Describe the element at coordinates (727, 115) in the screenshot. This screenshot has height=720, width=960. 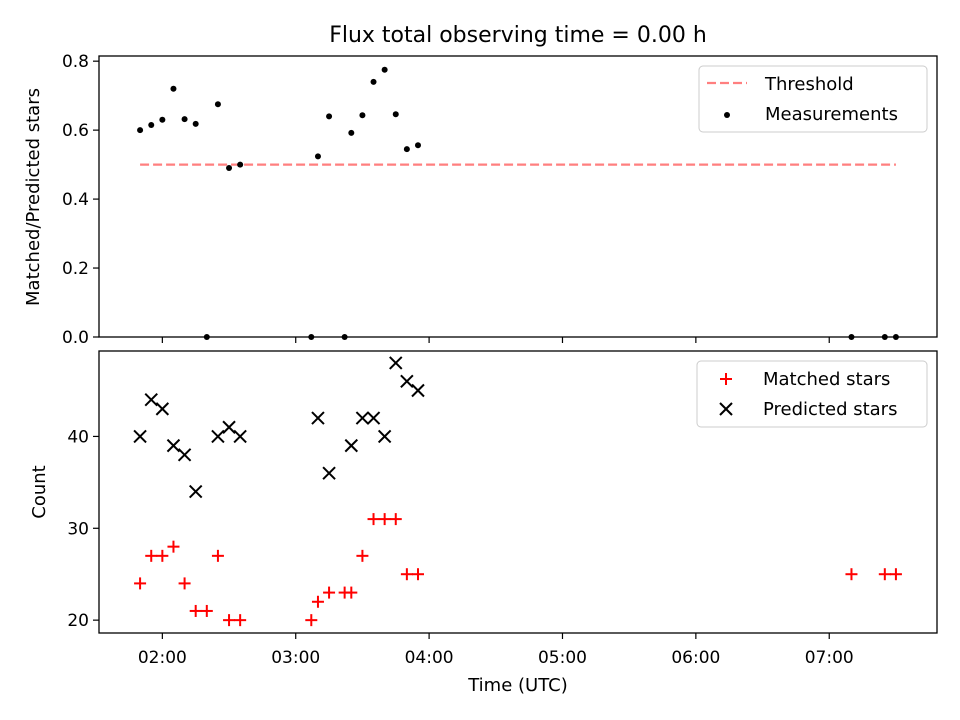
I see `legend-measurements-swatch` at that location.